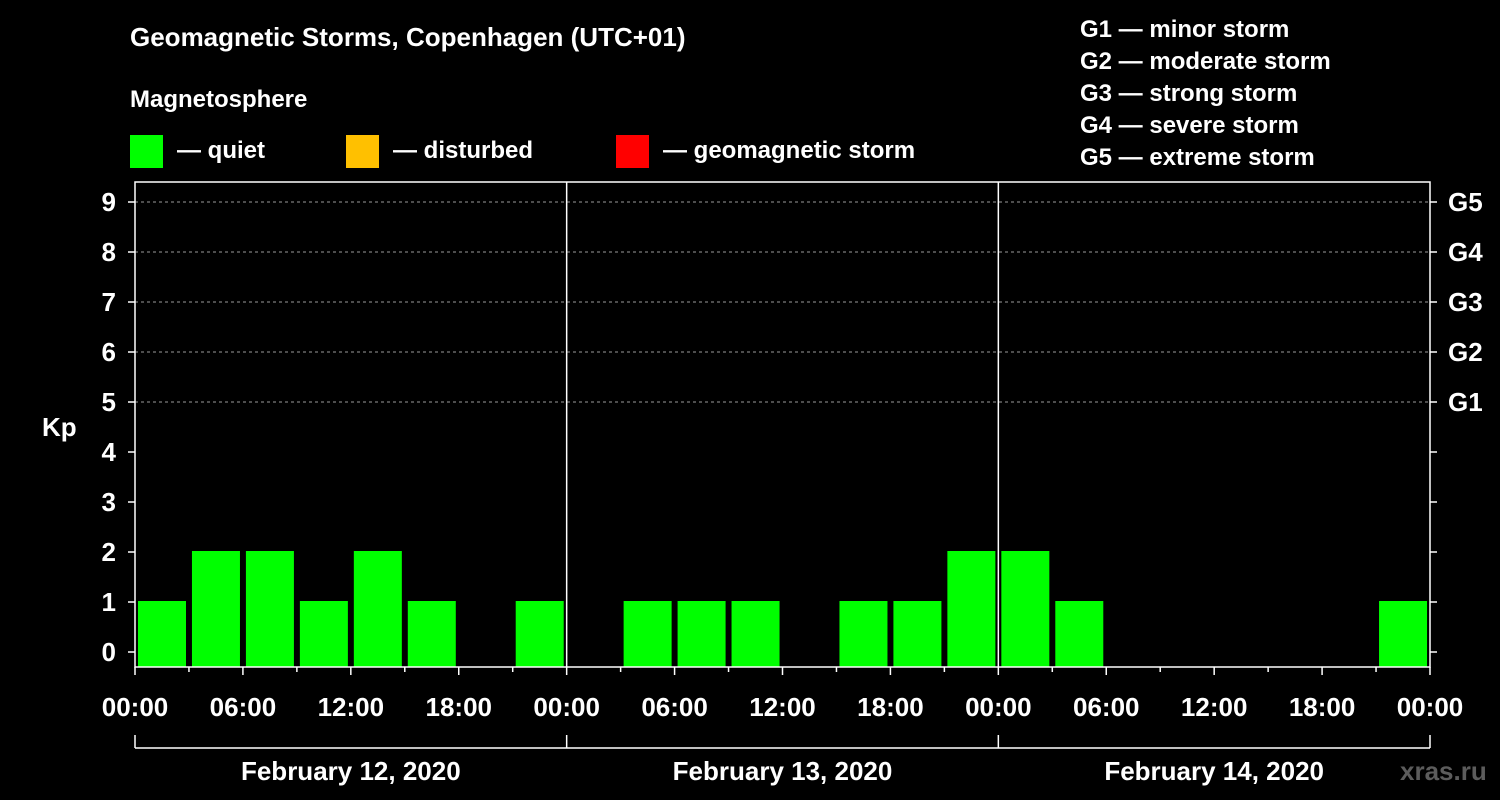  I want to click on y-tick-label-9: 9, so click(109, 202).